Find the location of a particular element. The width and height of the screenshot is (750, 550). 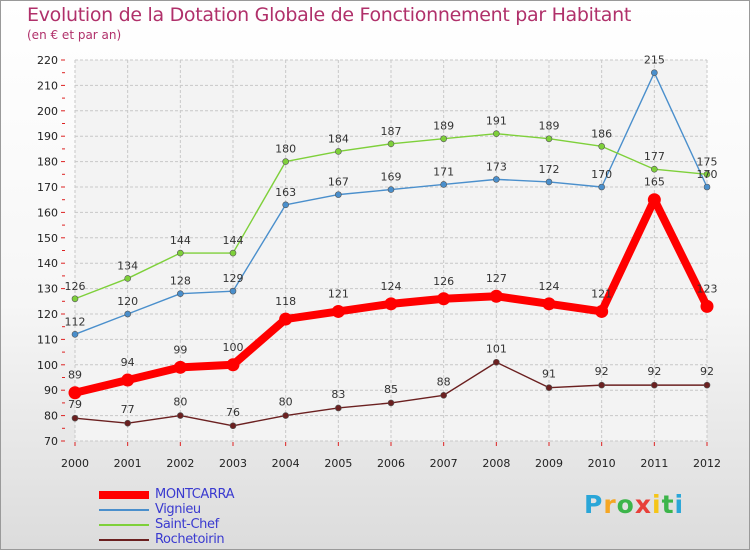

logo-letter: x is located at coordinates (643, 504).